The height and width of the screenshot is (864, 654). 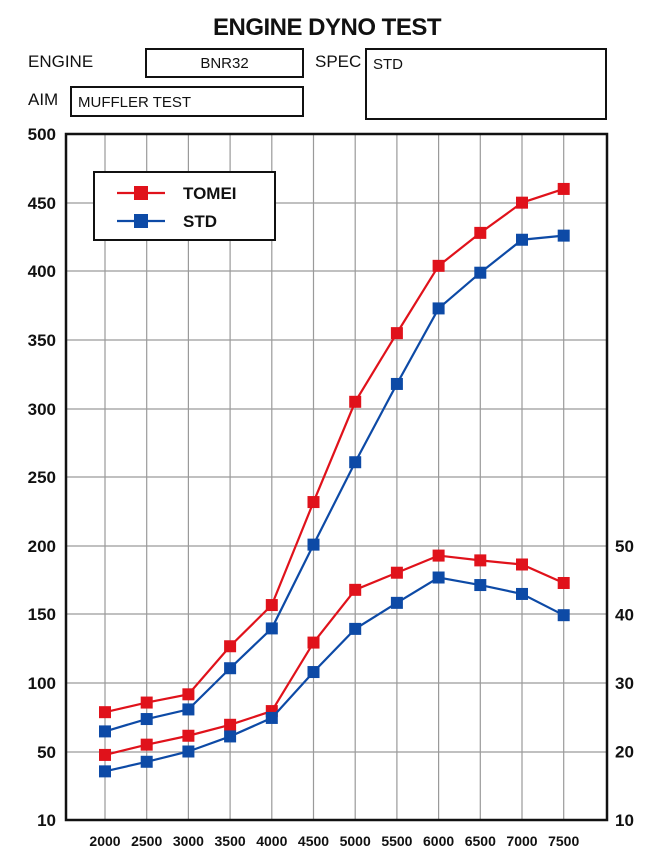 I want to click on y-tick-label-right: 30, so click(x=624, y=683).